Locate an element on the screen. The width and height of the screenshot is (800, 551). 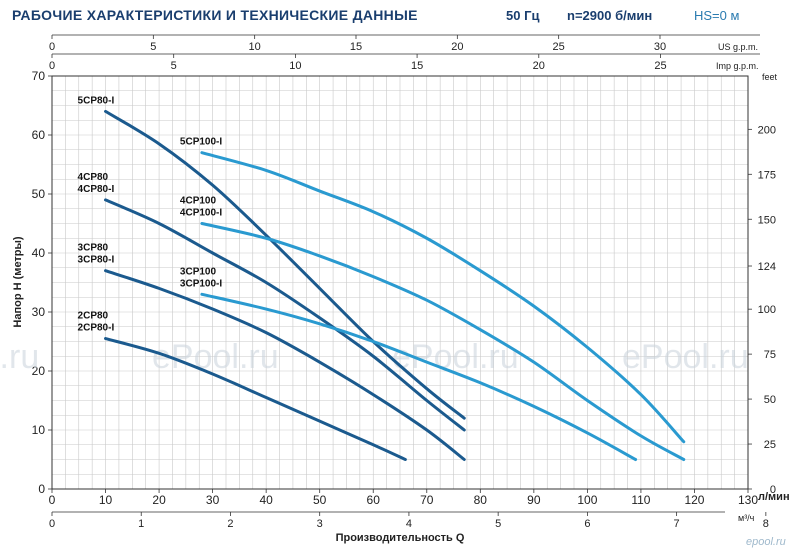
feet-unit-label: feet is located at coordinates (770, 77).